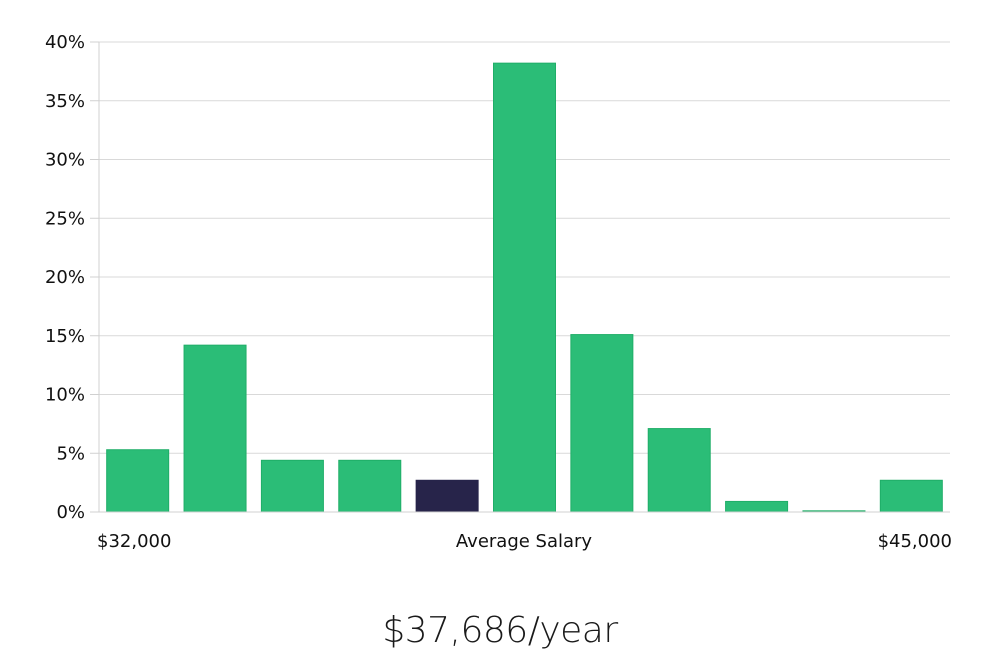 Image resolution: width=1000 pixels, height=660 pixels. Describe the element at coordinates (915, 541) in the screenshot. I see `x-max-label: $45,000` at that location.